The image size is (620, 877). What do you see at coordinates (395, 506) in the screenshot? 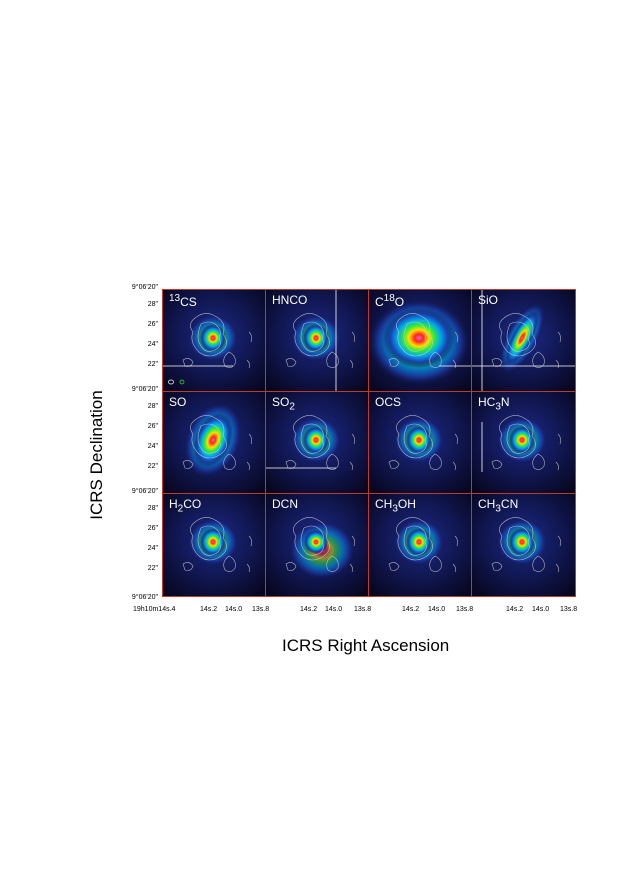
I see `panel-label: CH3OH` at bounding box center [395, 506].